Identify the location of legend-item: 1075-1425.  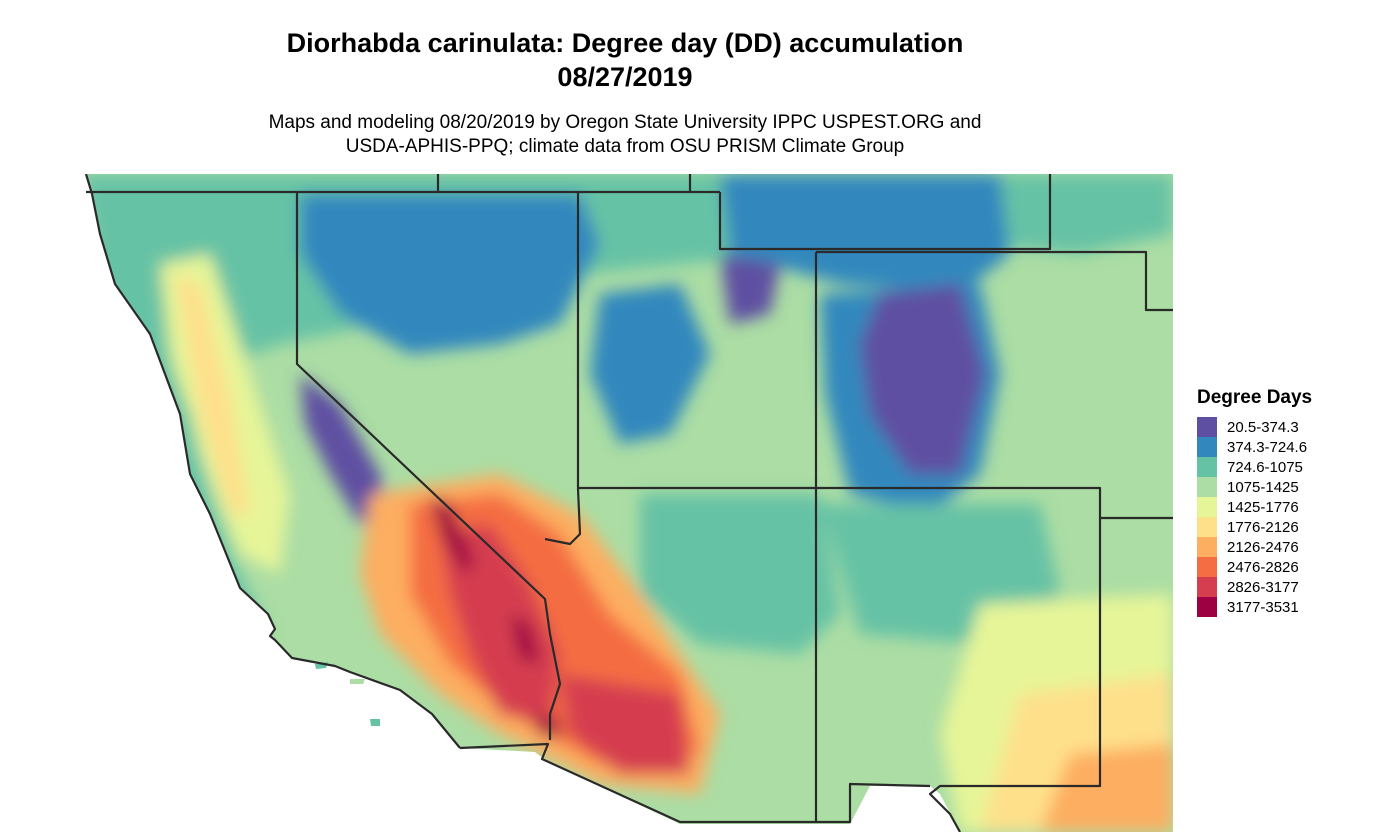
(1297, 487).